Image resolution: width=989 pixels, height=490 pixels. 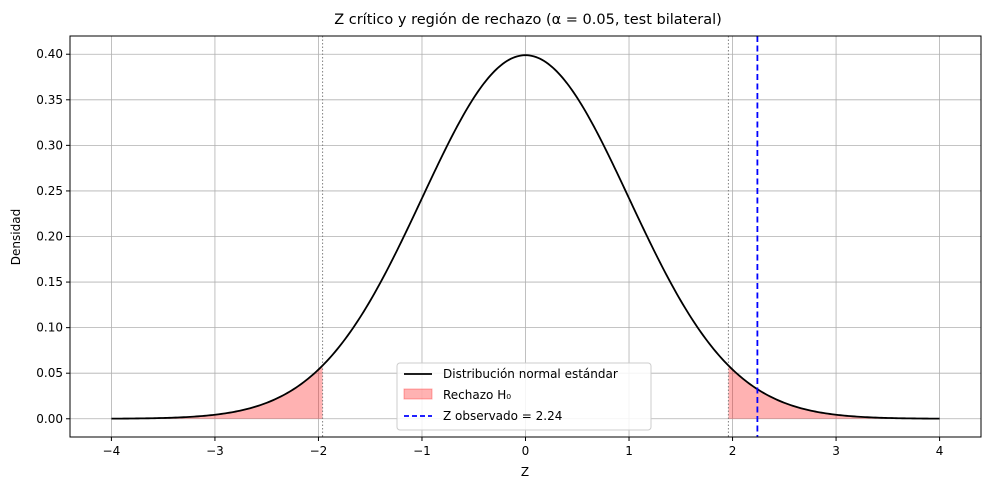 I want to click on y-tick-label: 0.25, so click(x=49, y=191).